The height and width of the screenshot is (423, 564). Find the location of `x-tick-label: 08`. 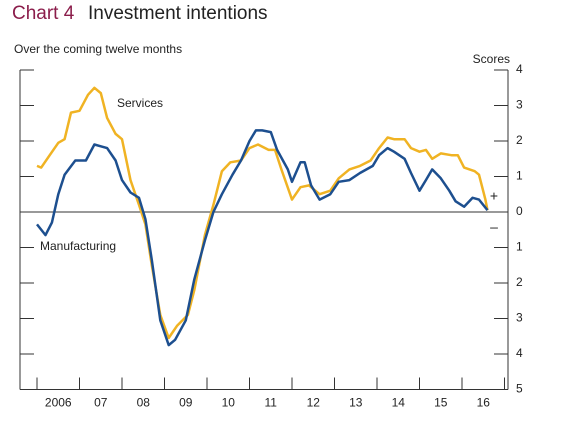

x-tick-label: 08 is located at coordinates (144, 403).